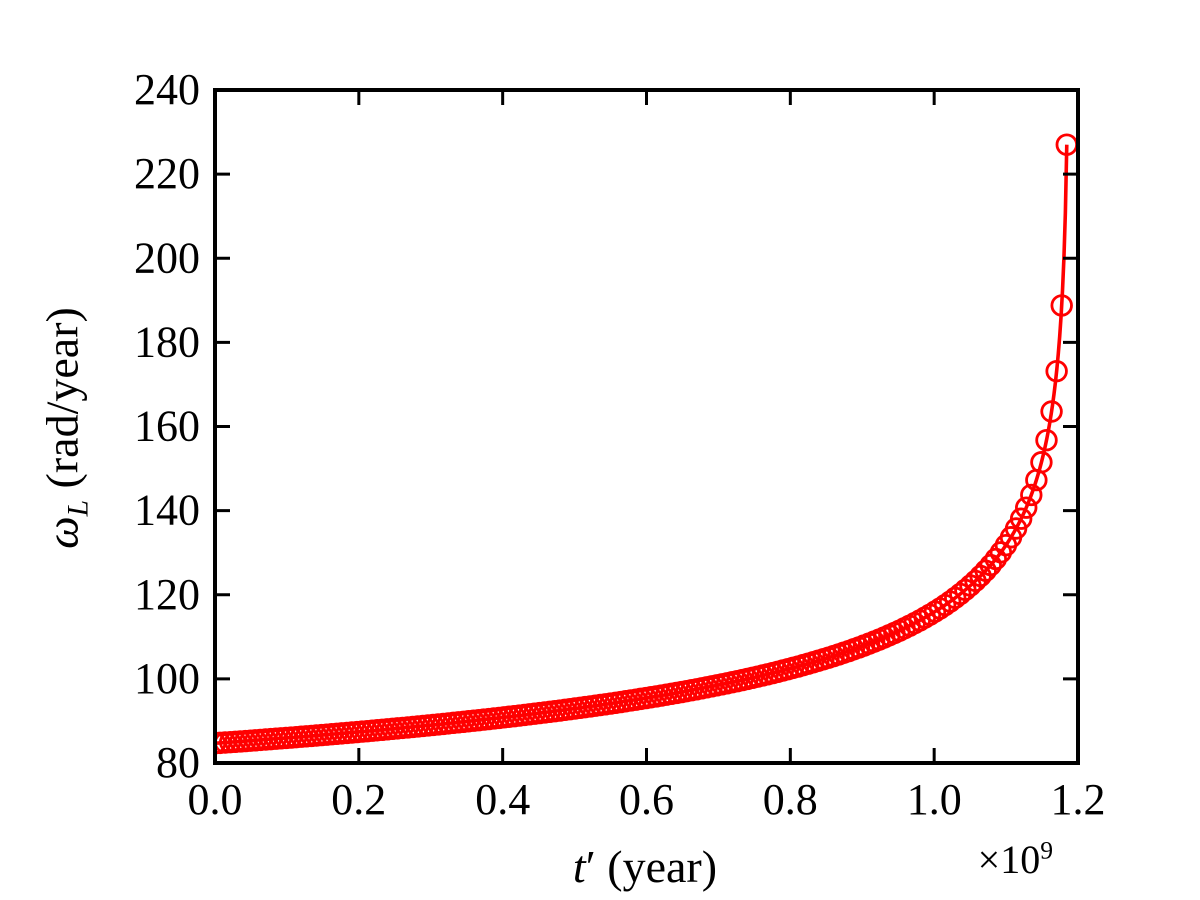 This screenshot has height=900, width=1200. Describe the element at coordinates (167, 426) in the screenshot. I see `y-tick-label: 160` at that location.